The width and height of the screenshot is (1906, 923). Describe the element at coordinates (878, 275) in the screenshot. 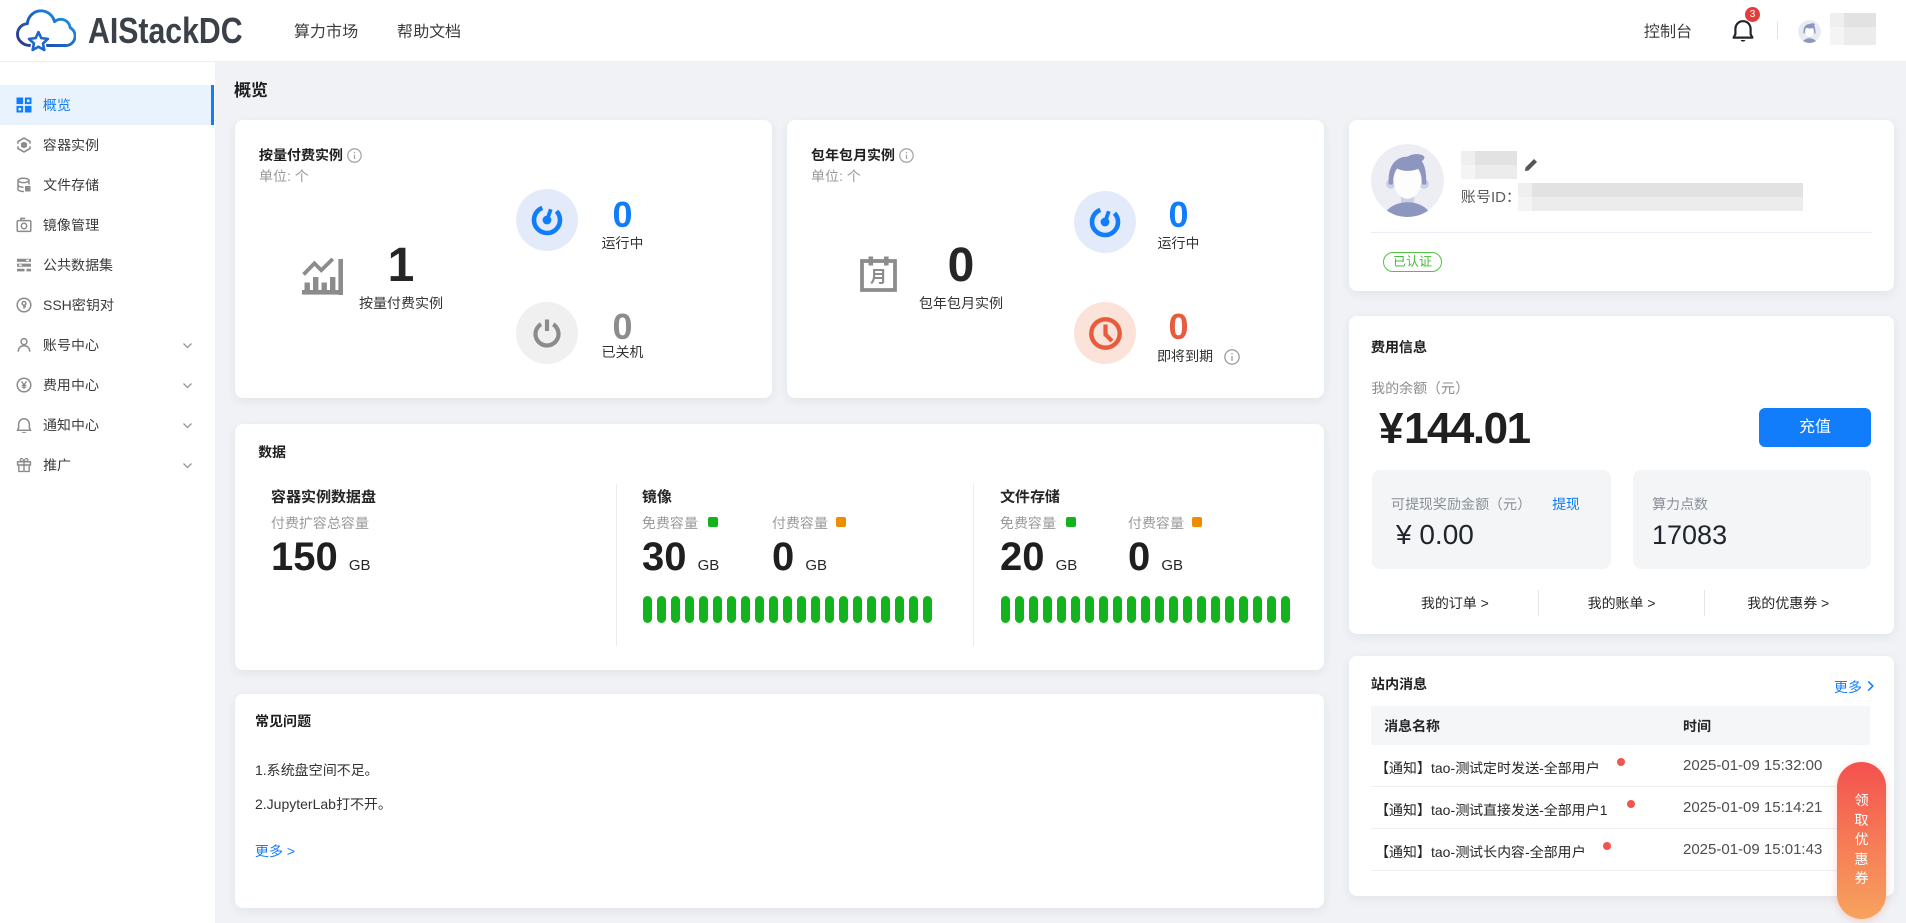

I see `svg-text: 月` at that location.